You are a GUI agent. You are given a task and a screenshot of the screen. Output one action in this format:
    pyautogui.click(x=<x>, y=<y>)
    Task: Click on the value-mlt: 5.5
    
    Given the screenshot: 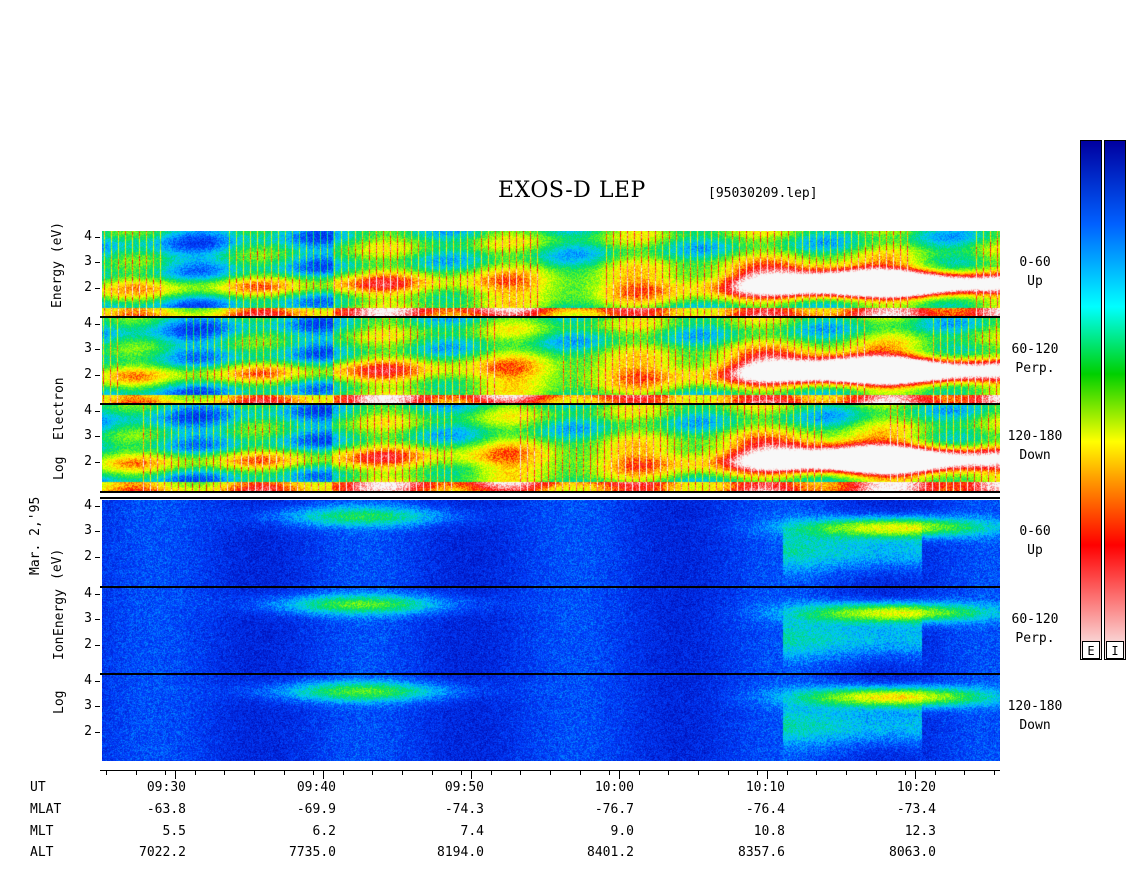 What is the action you would take?
    pyautogui.click(x=174, y=831)
    